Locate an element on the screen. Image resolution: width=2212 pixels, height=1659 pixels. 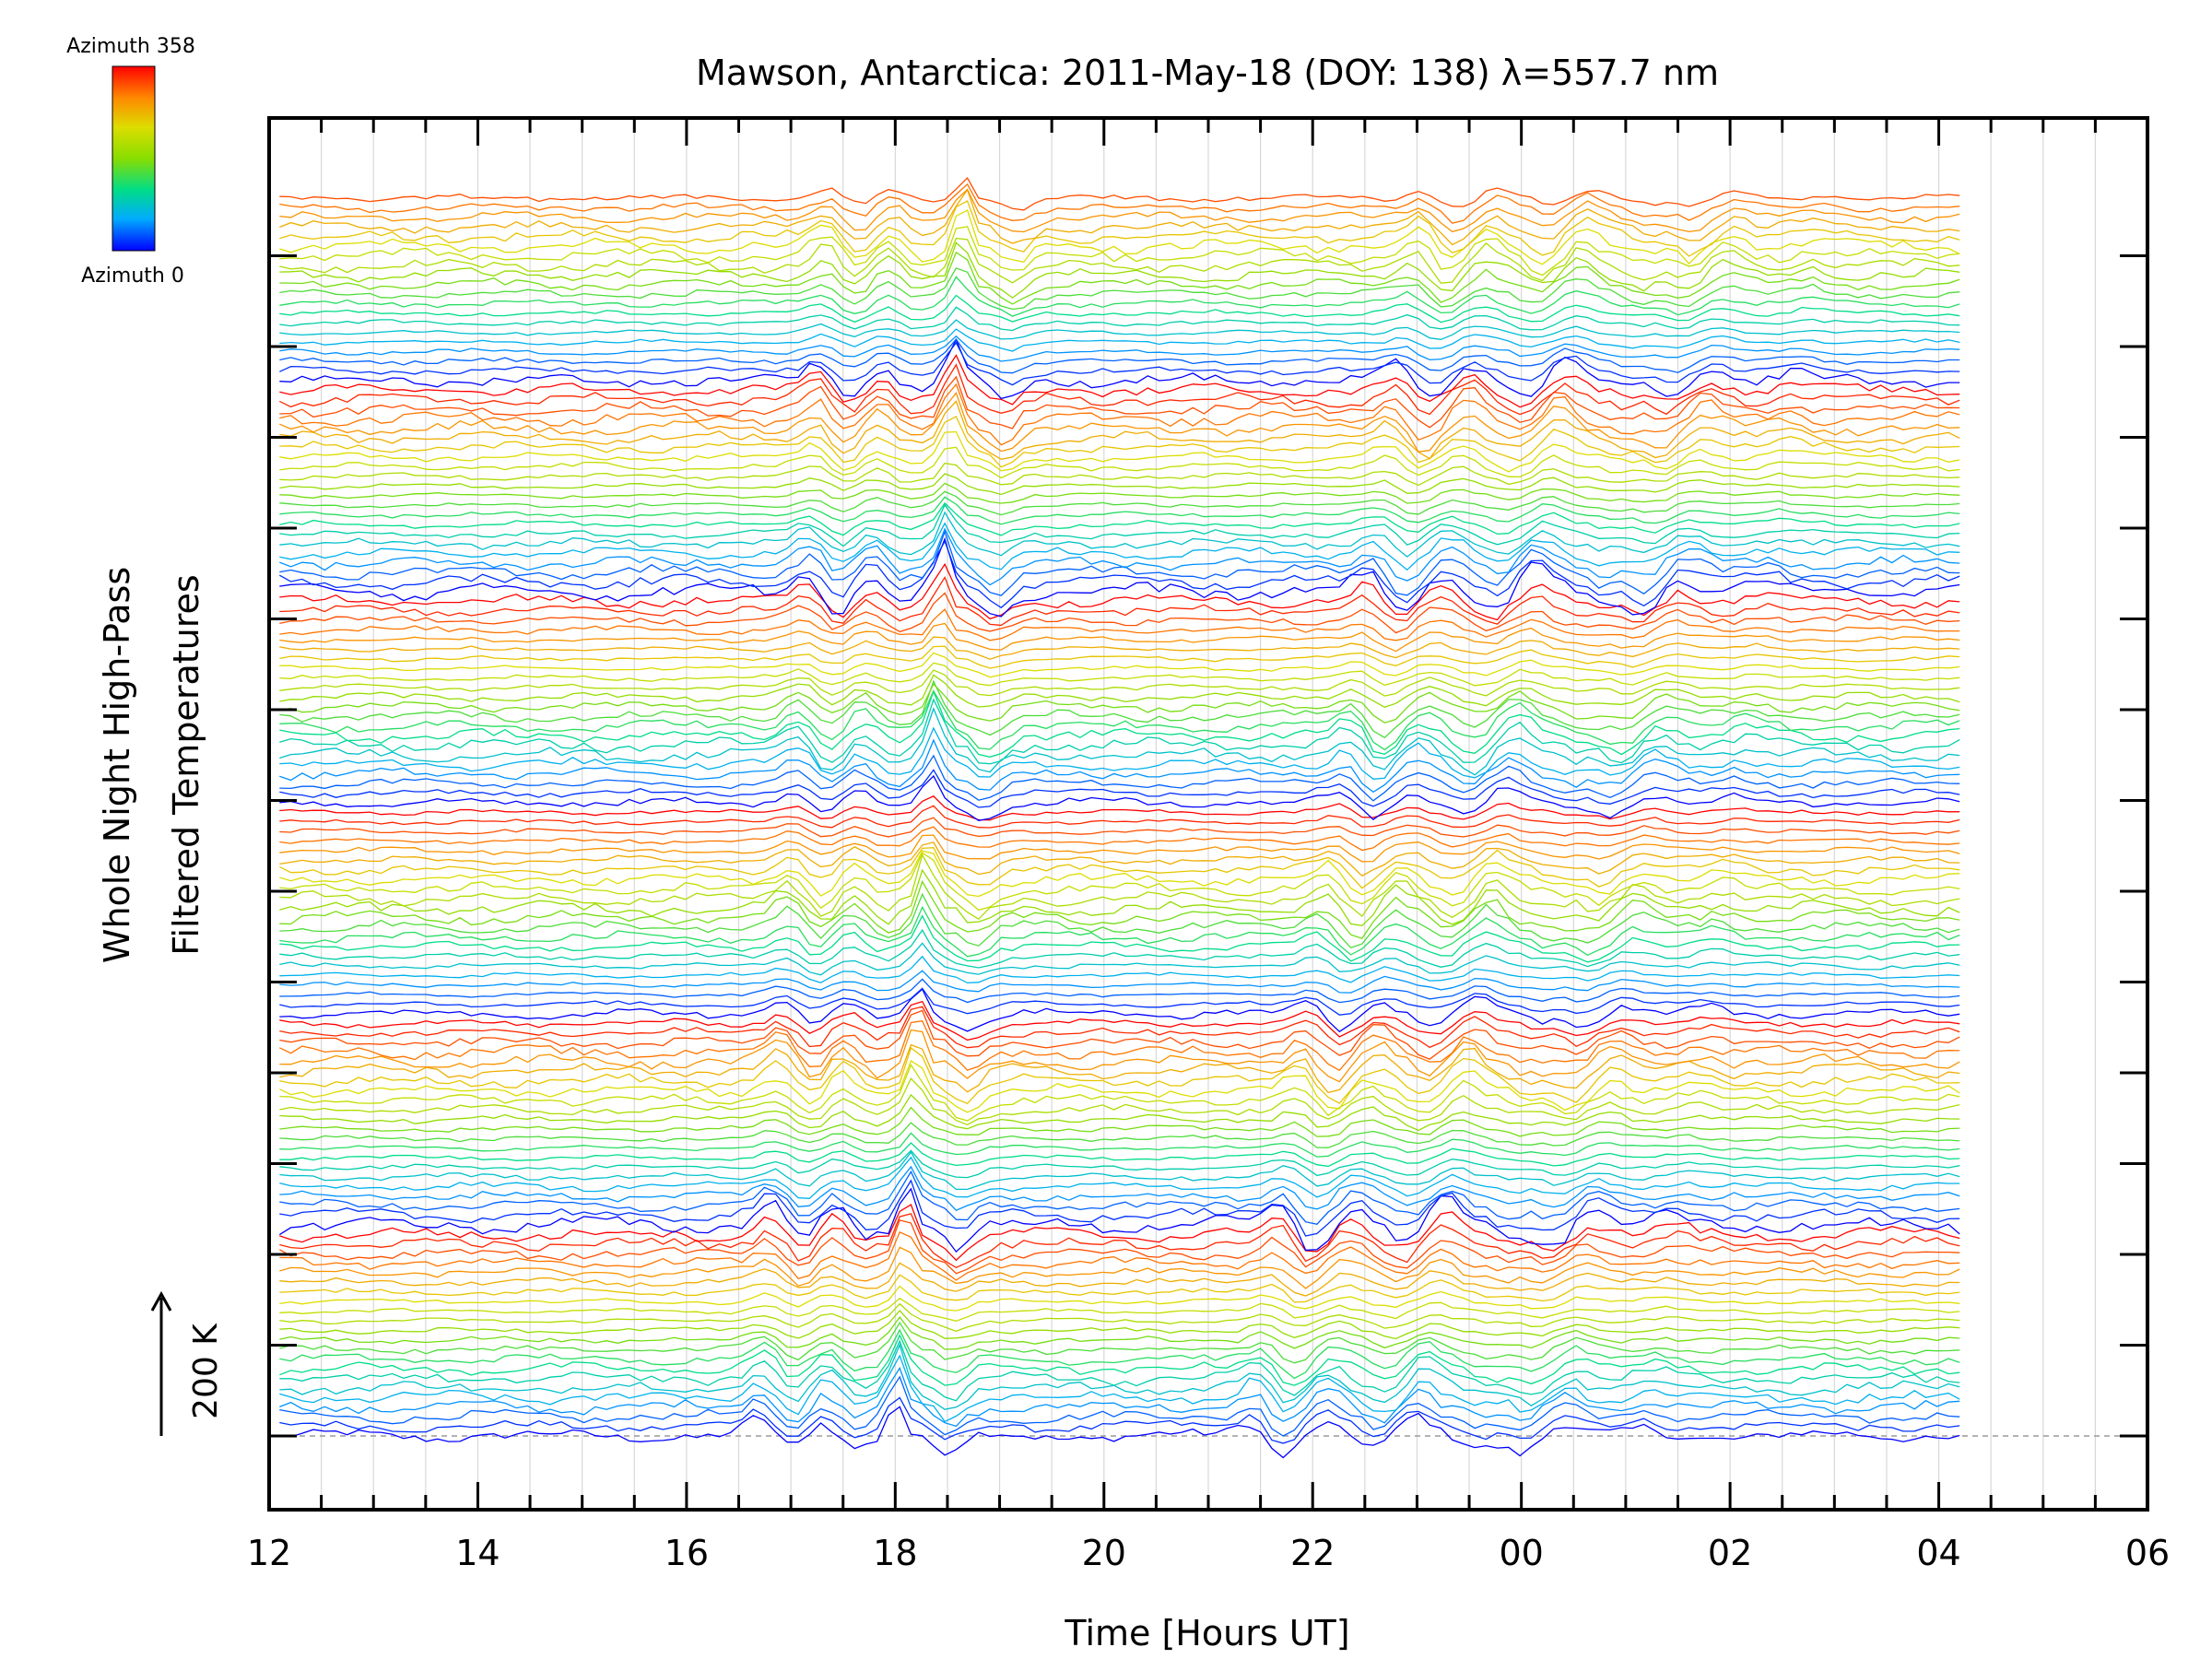
x-tick-label: 18 is located at coordinates (895, 1553).